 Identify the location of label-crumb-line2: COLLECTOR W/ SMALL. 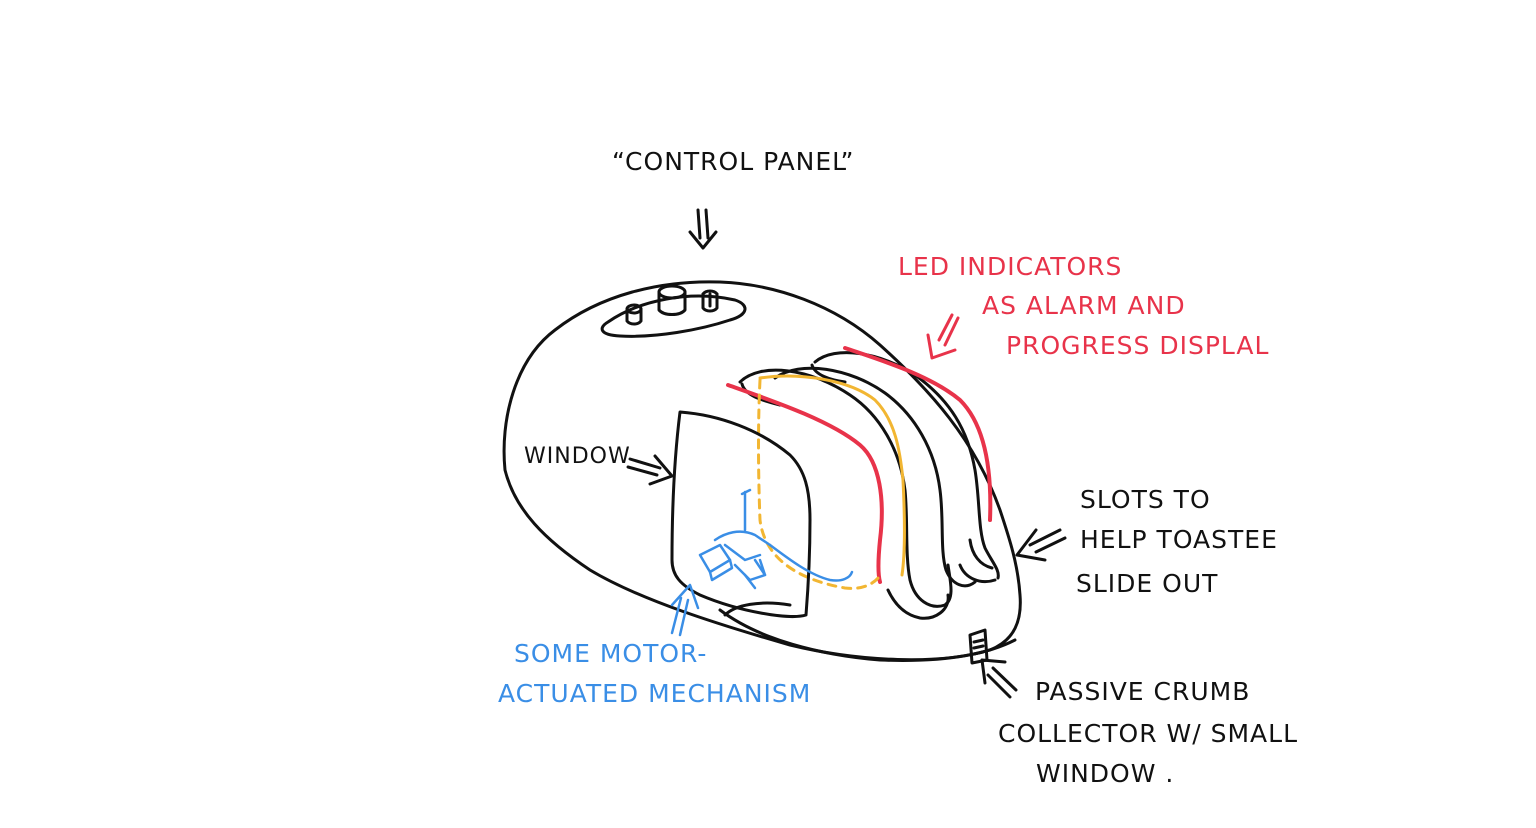
(1148, 733).